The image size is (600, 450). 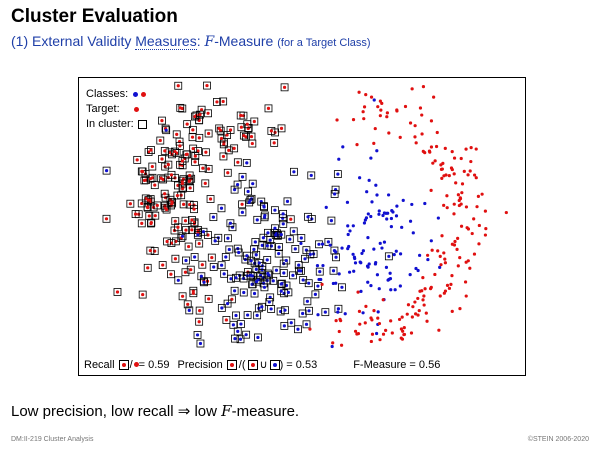 What do you see at coordinates (242, 364) in the screenshot?
I see `precision-open: /(` at bounding box center [242, 364].